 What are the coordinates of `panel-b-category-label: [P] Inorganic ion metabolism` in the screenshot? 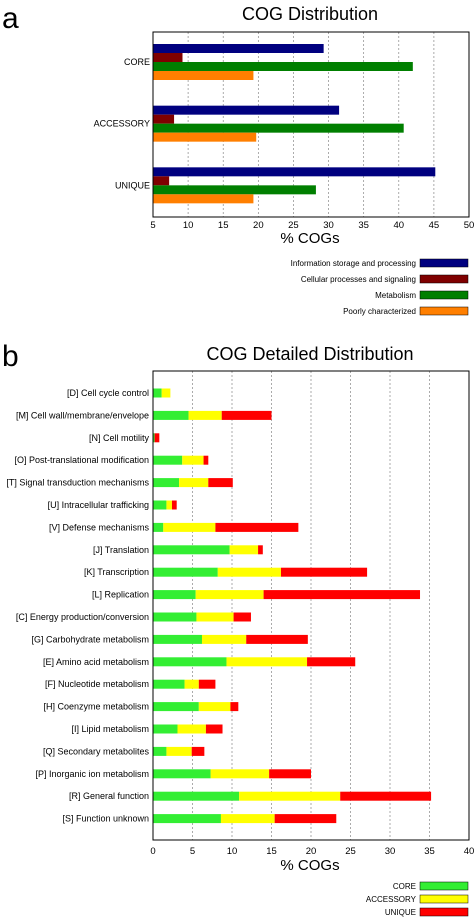 It's located at (92, 774).